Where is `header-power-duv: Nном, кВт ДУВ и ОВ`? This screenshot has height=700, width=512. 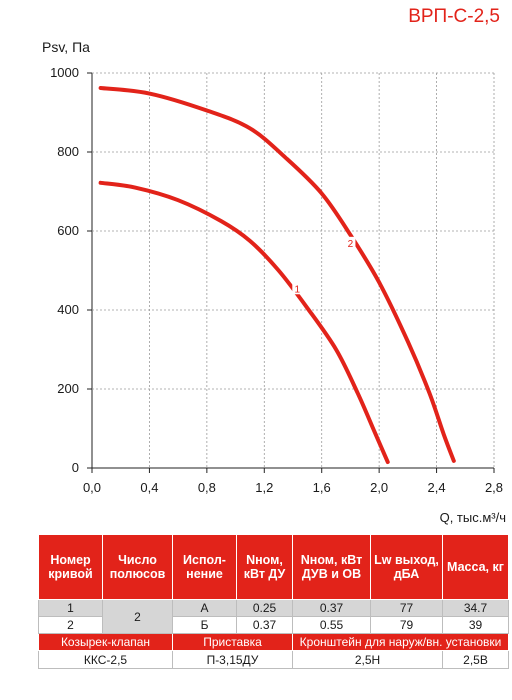 header-power-duv: Nном, кВт ДУВ и ОВ is located at coordinates (331, 567).